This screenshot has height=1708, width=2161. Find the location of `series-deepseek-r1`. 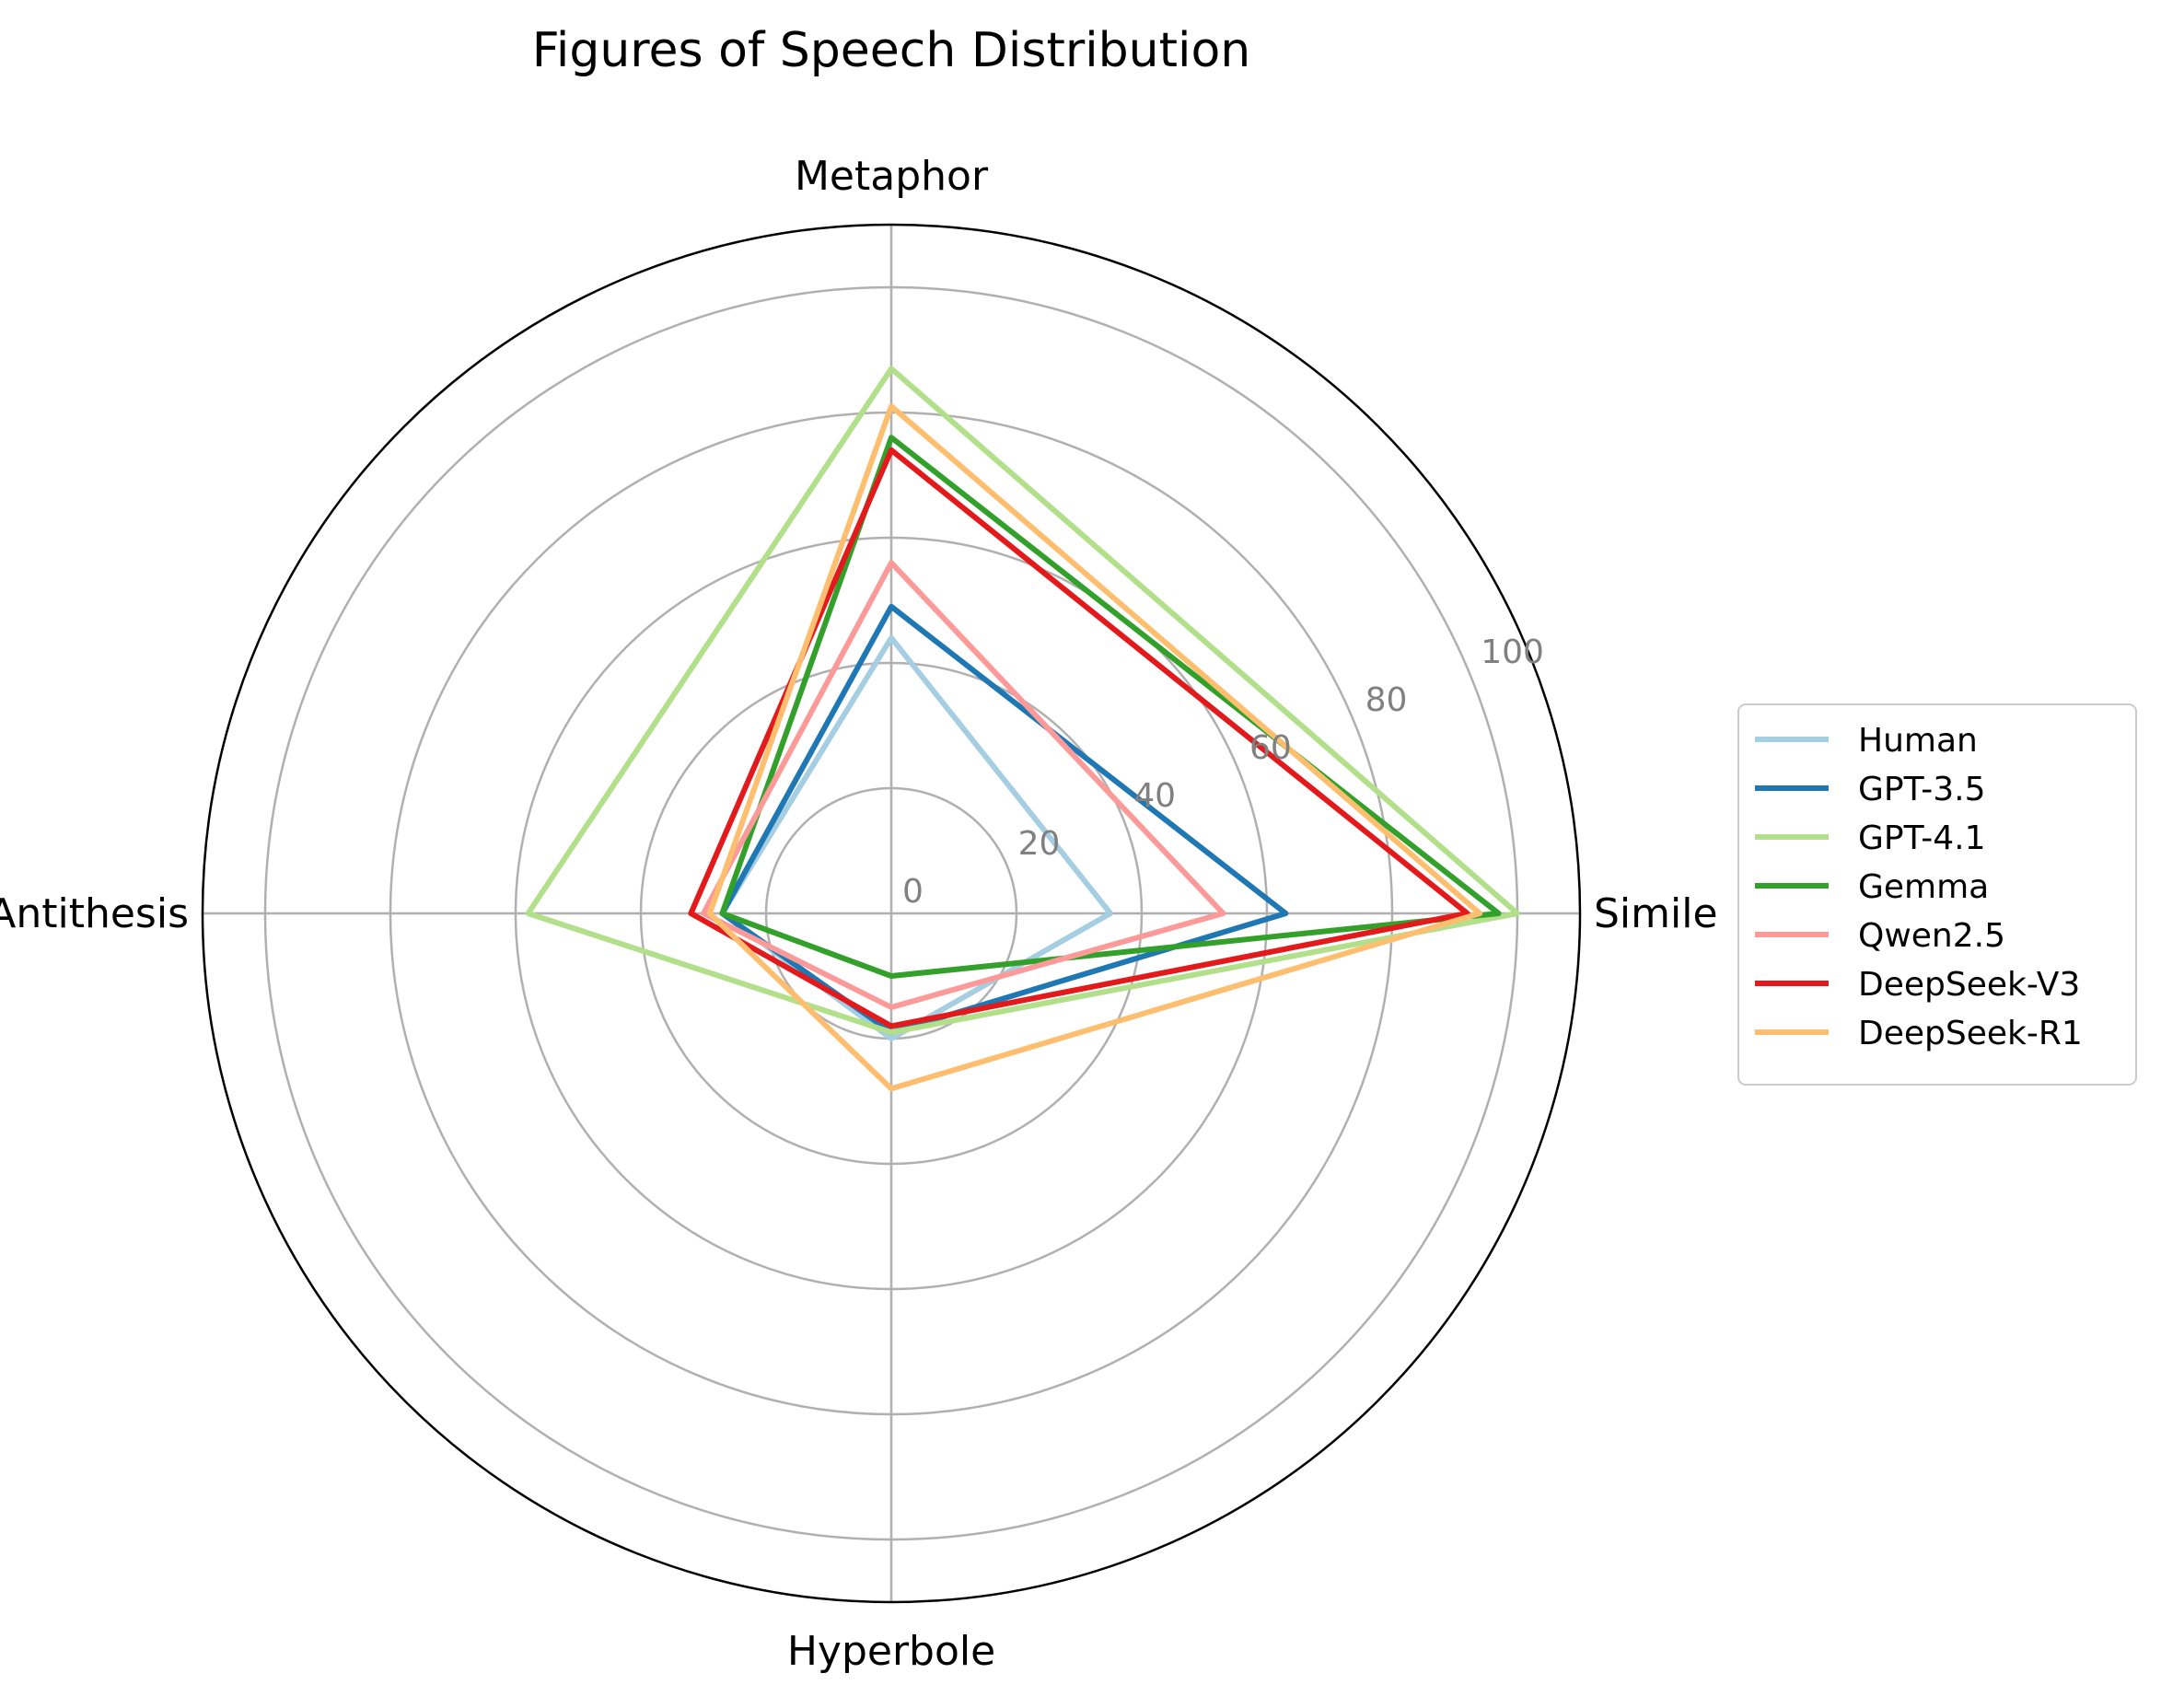

series-deepseek-r1 is located at coordinates (1094, 747).